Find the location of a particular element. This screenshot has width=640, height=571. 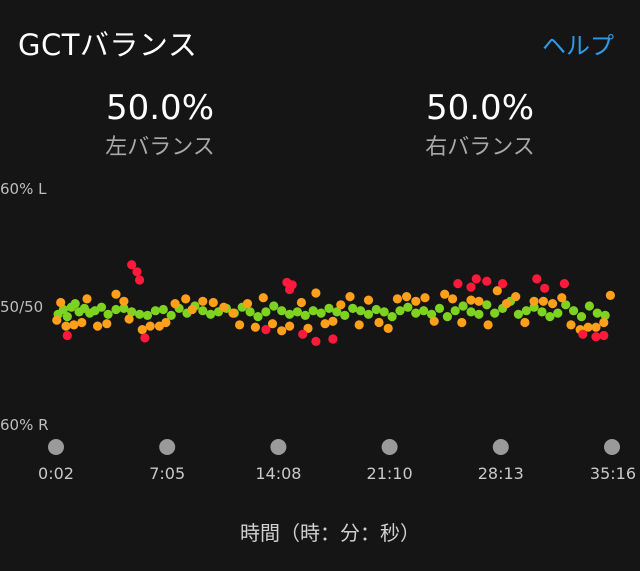

data-points is located at coordinates (334, 303).